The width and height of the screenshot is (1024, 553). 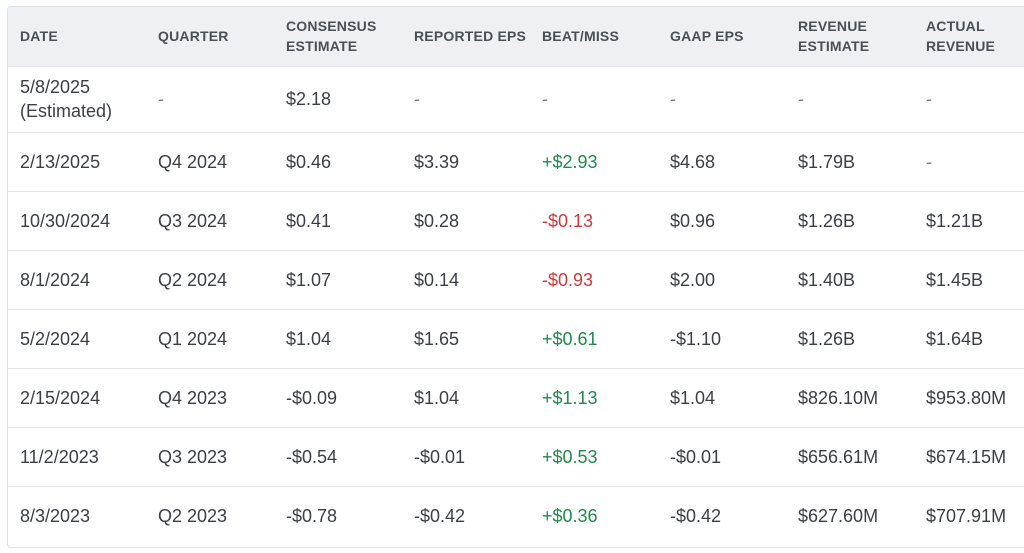 I want to click on gaap-eps-cell: -, so click(x=673, y=99).